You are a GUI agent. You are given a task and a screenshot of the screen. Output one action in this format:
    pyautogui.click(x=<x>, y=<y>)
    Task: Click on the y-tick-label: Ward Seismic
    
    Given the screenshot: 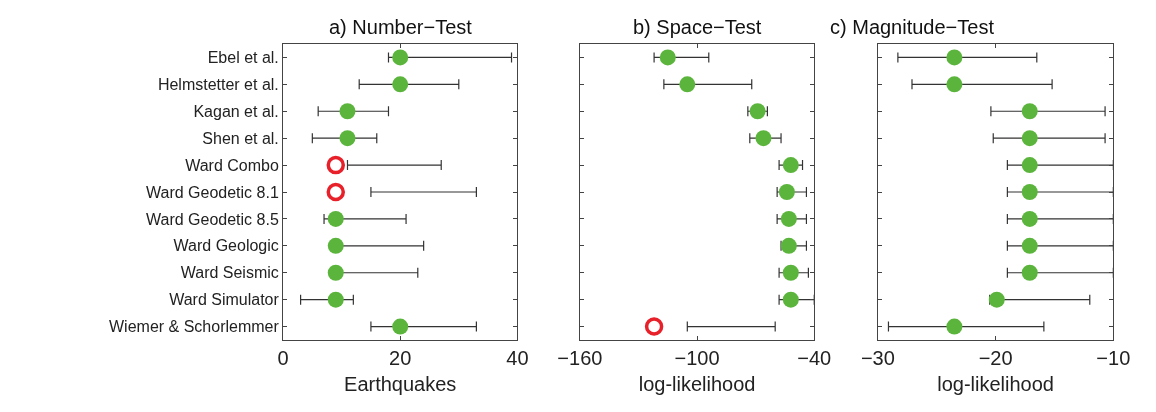 What is the action you would take?
    pyautogui.click(x=229, y=273)
    